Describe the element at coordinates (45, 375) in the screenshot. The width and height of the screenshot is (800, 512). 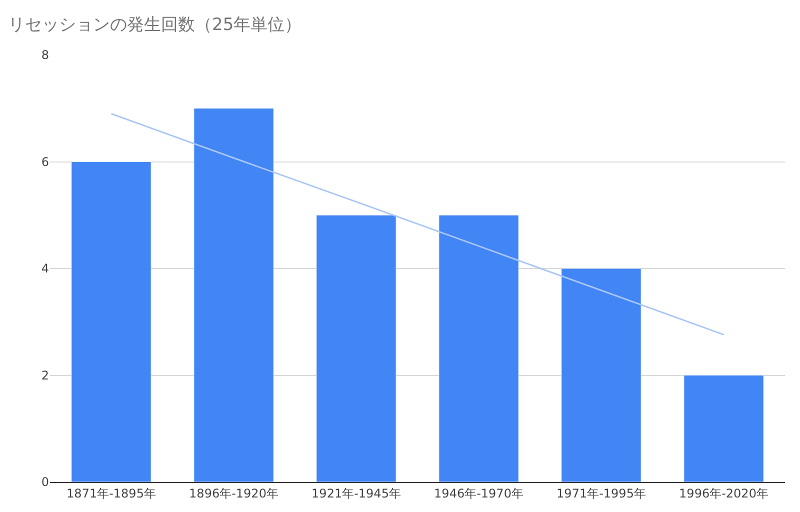
I see `y-tick-label: 2` at that location.